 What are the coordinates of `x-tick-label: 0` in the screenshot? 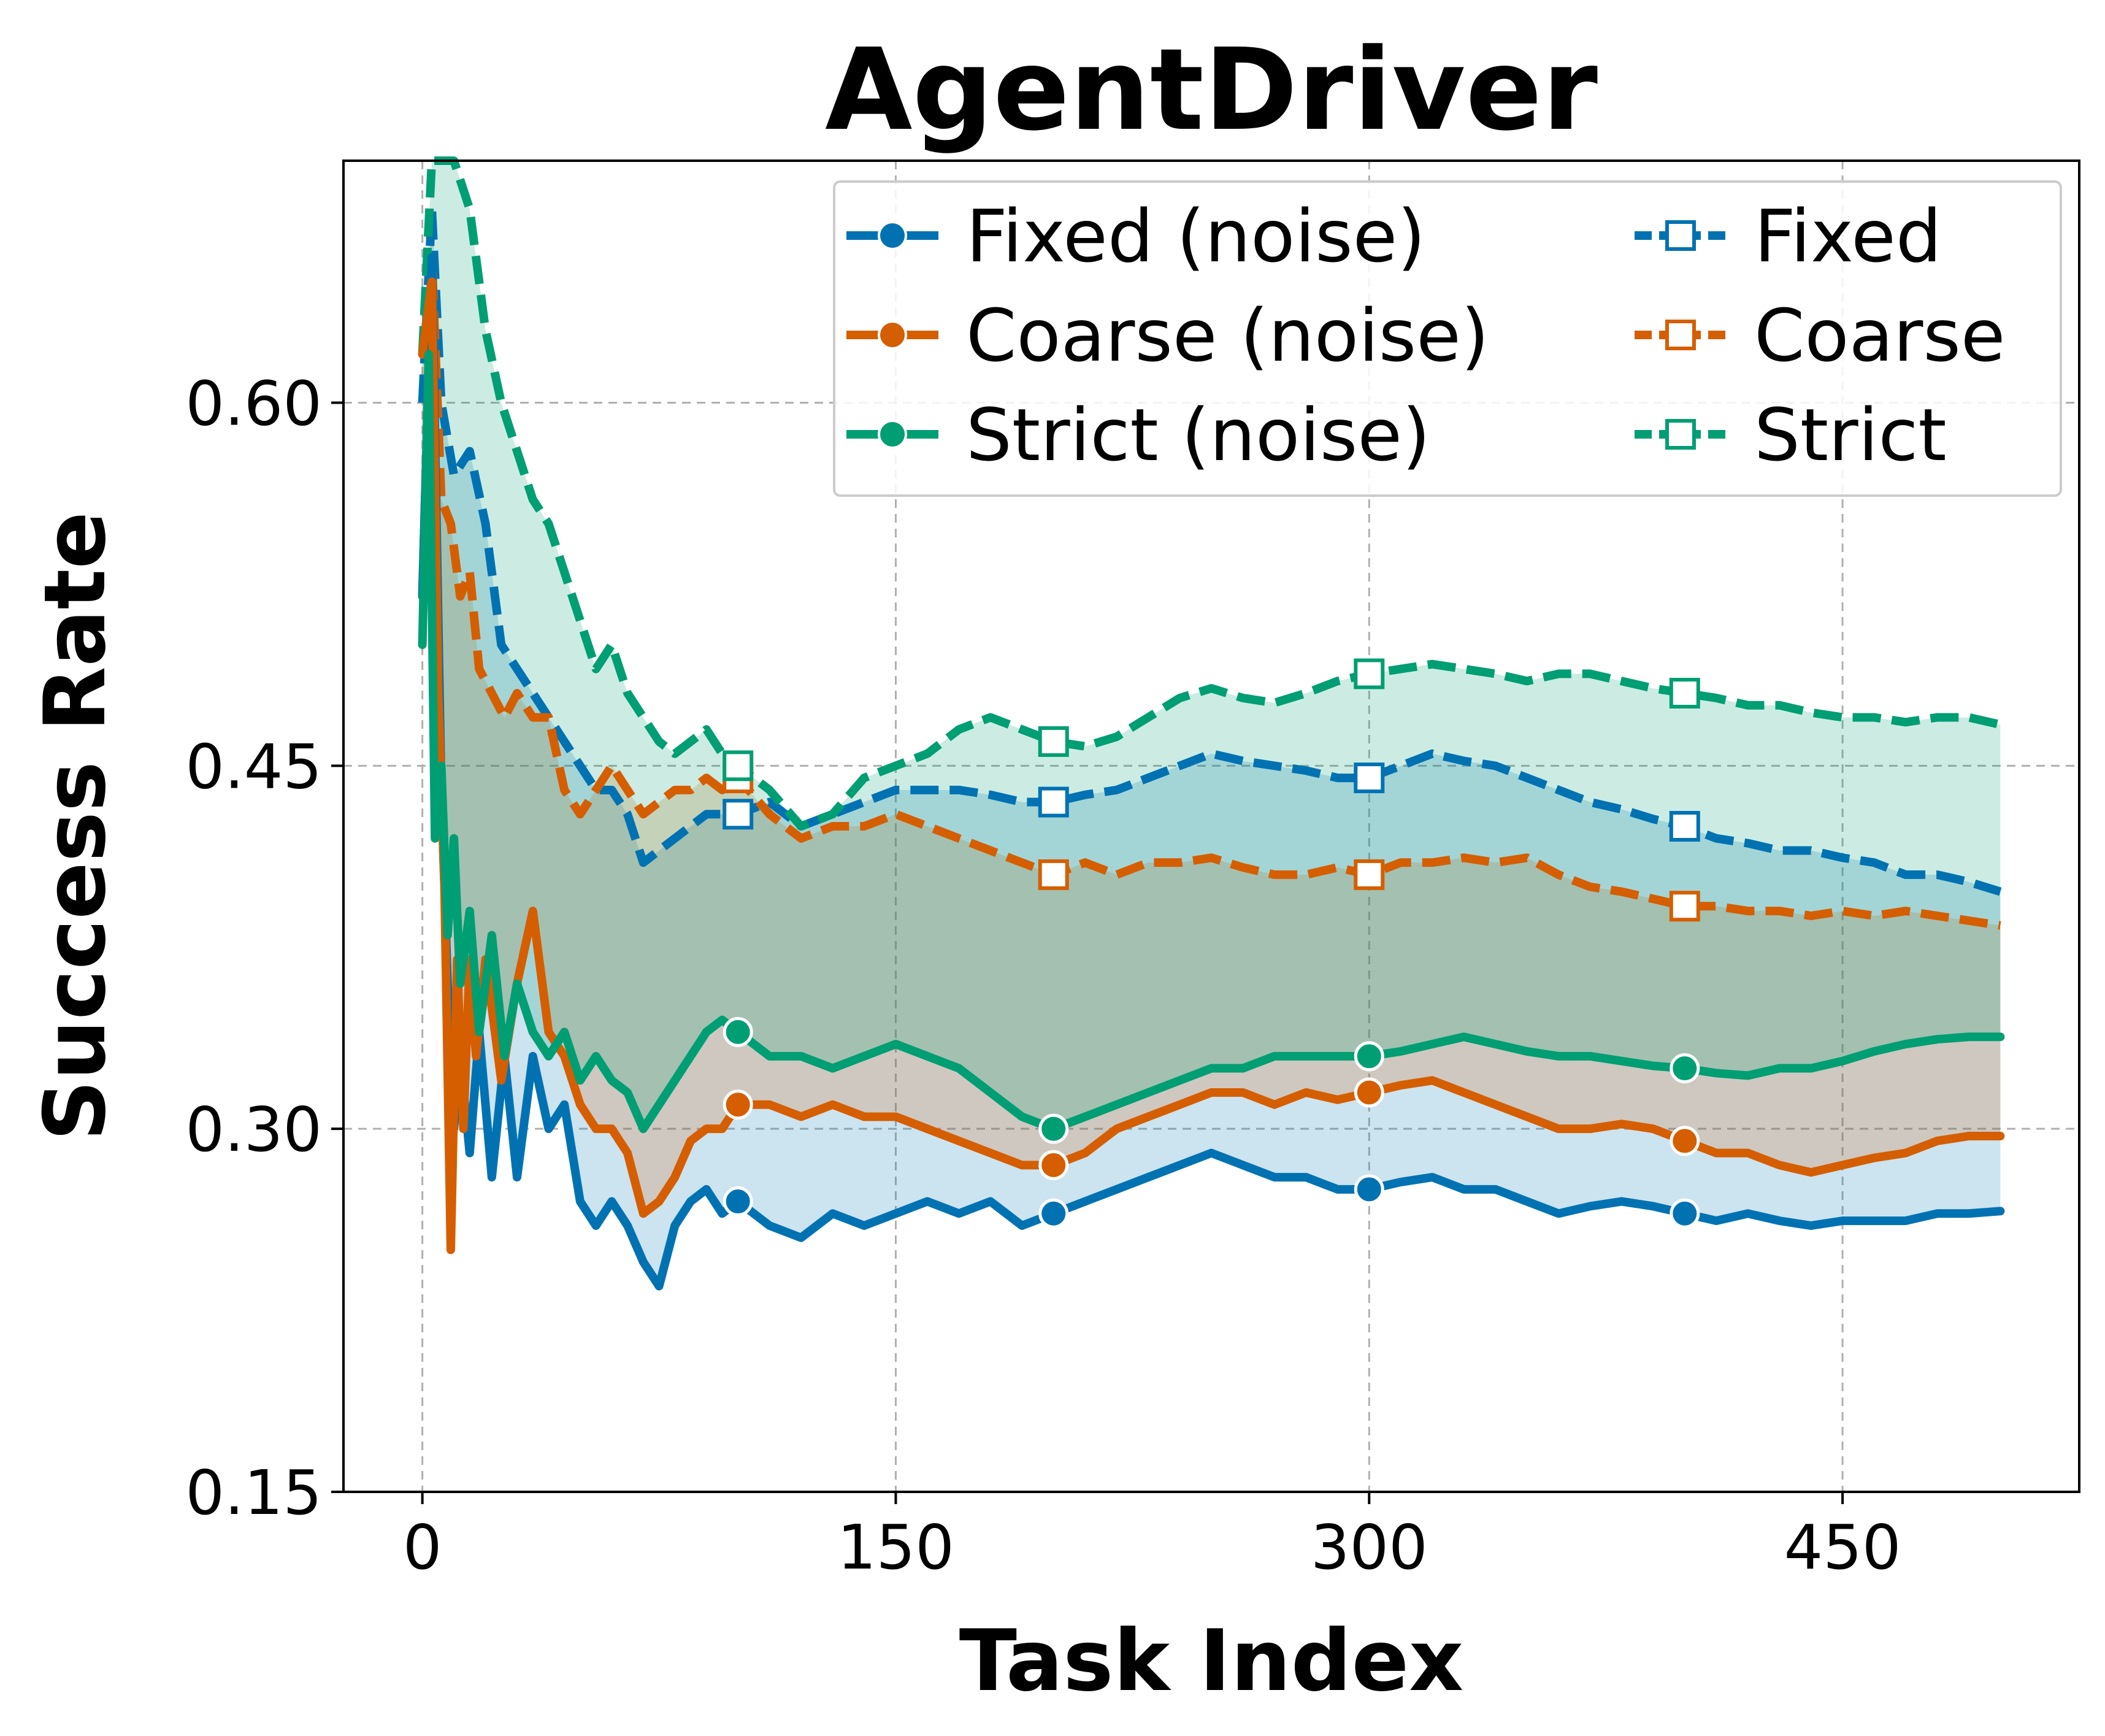 It's located at (422, 1547).